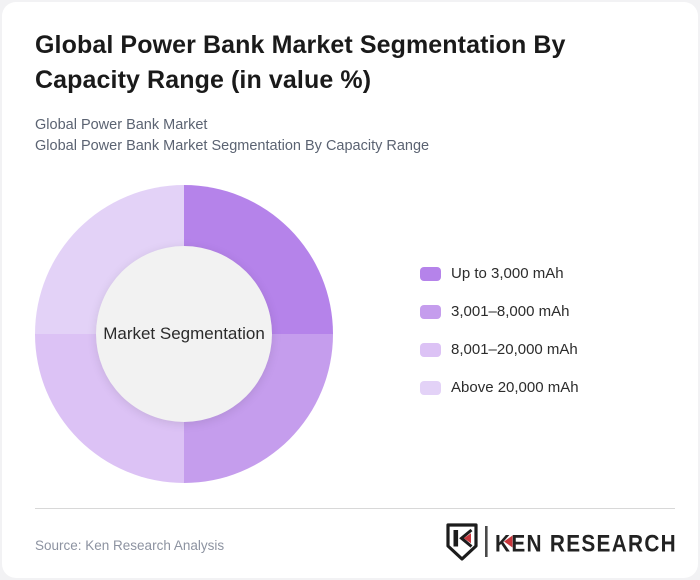  I want to click on logo-wordmark: KEN RESEARCH, so click(586, 544).